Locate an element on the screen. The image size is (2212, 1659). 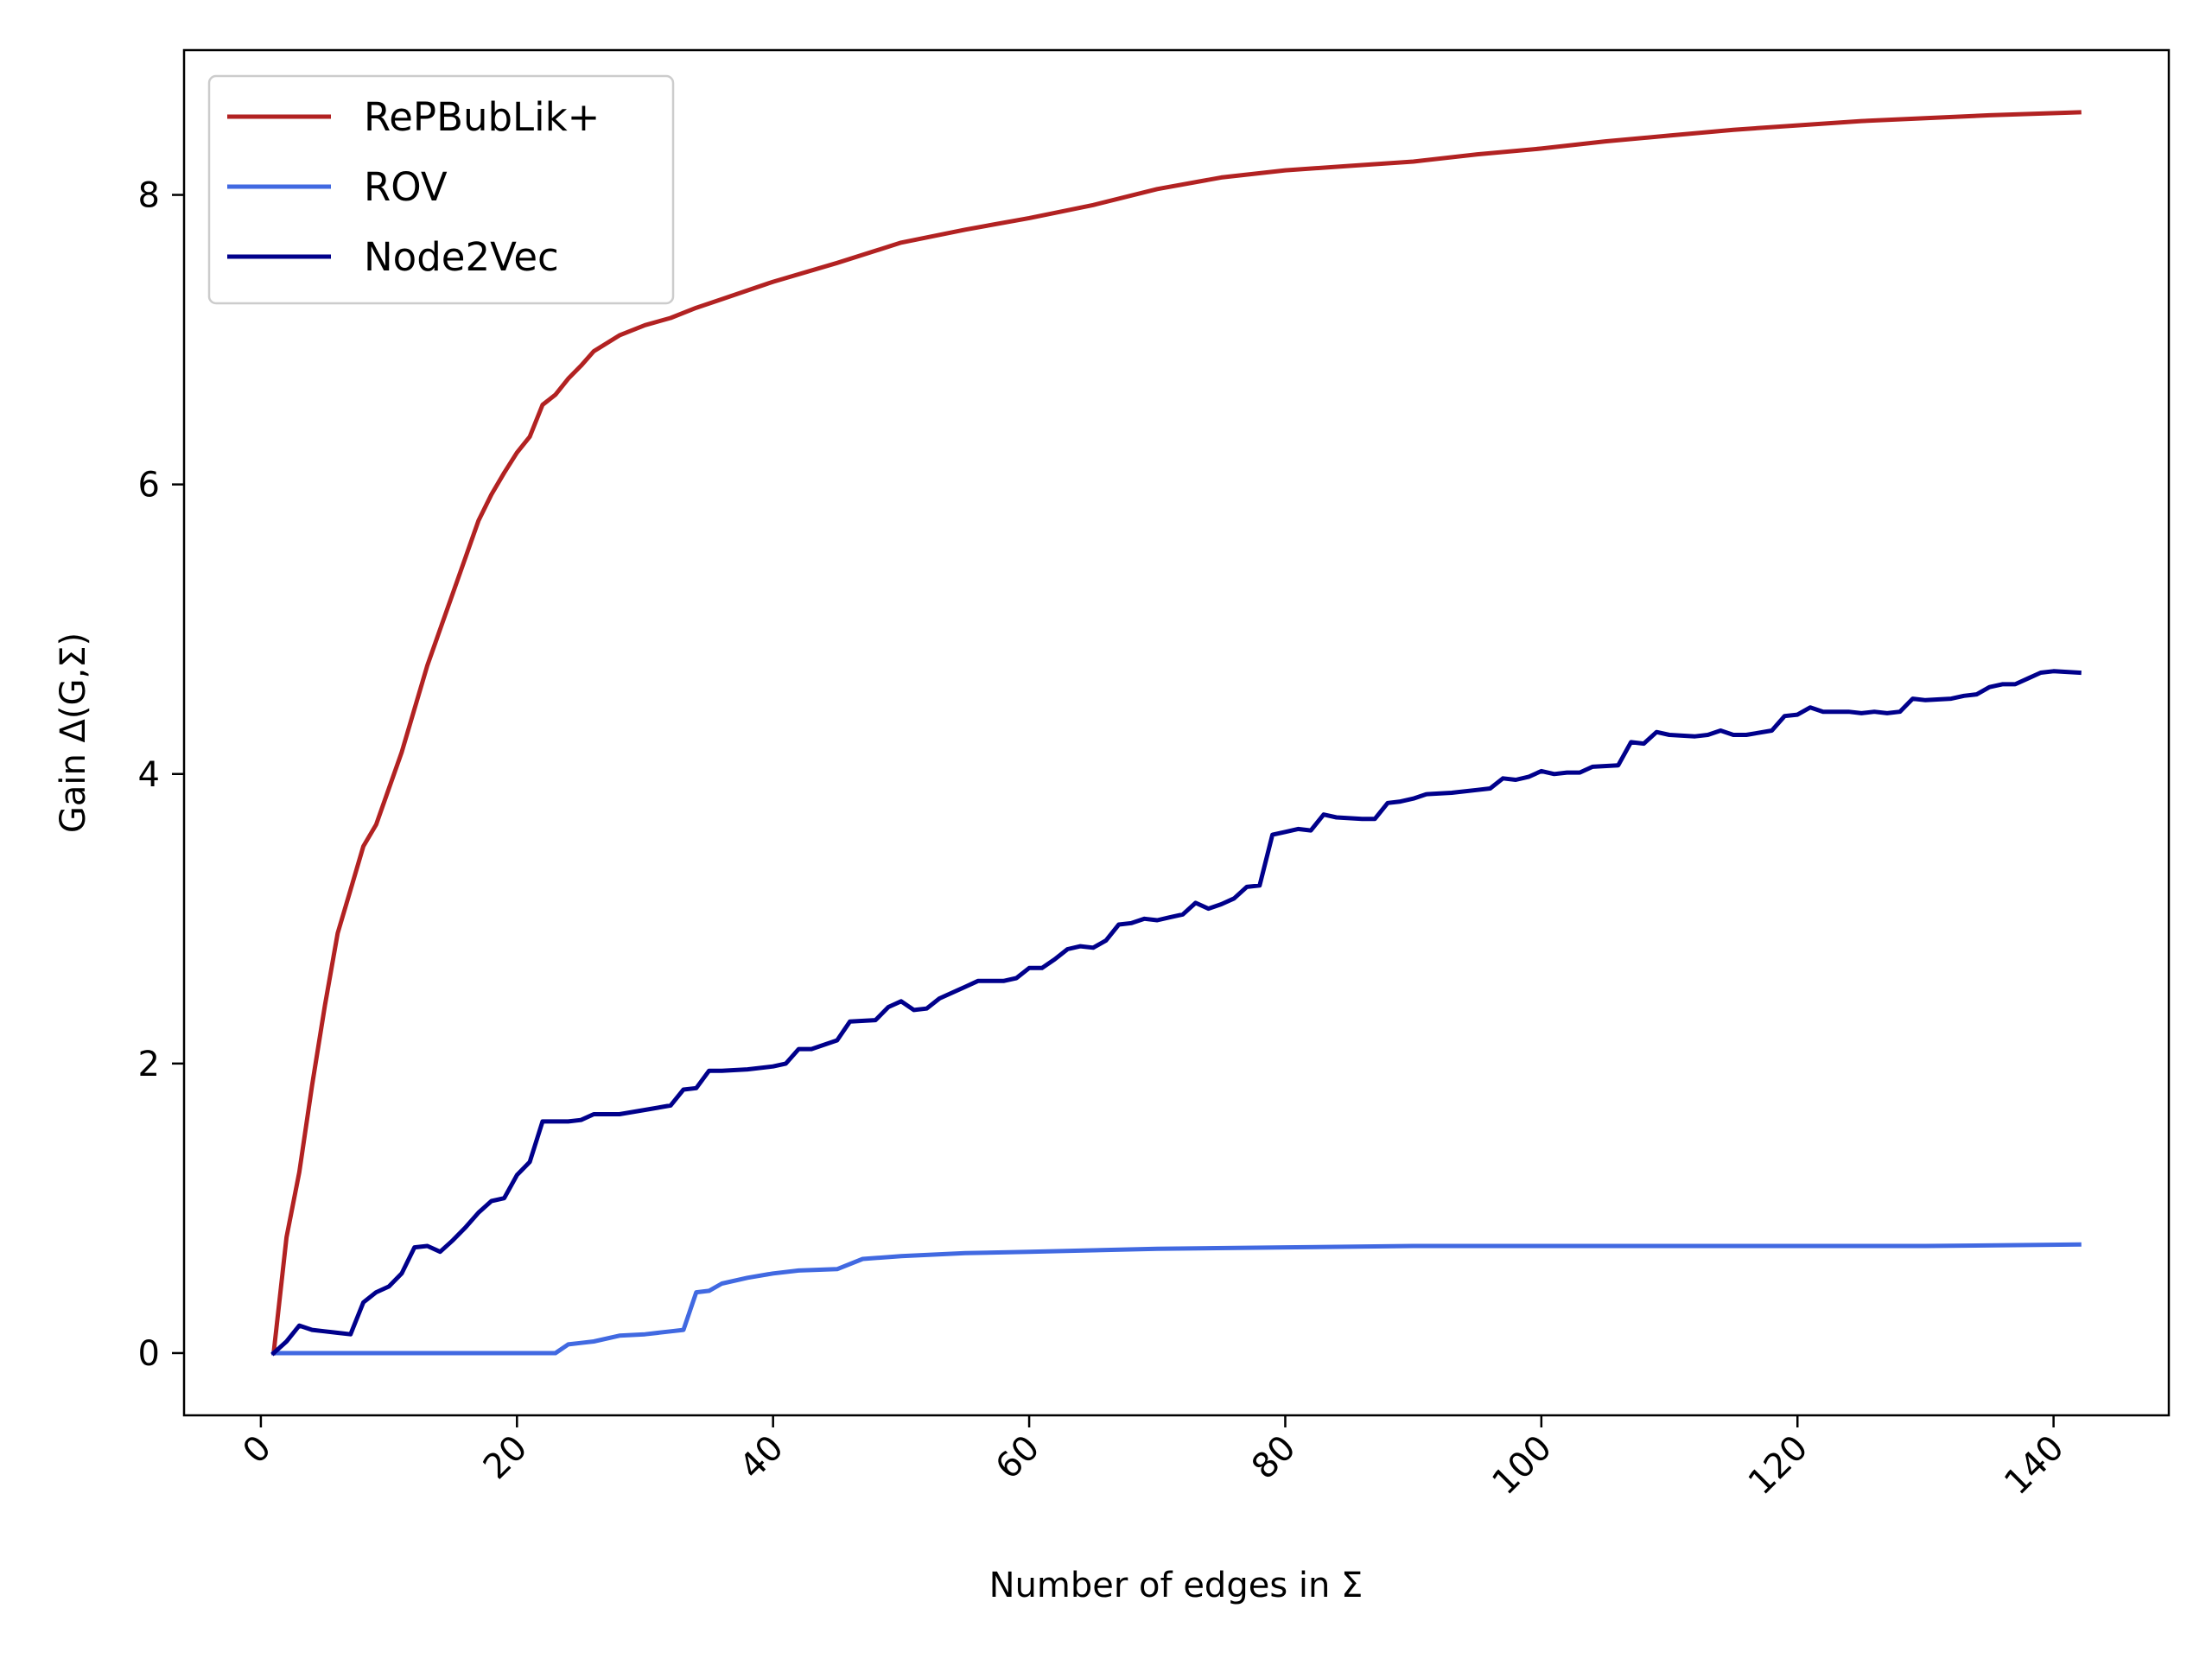
y-axis: 0 2 4 6 8 is located at coordinates (161, 775).